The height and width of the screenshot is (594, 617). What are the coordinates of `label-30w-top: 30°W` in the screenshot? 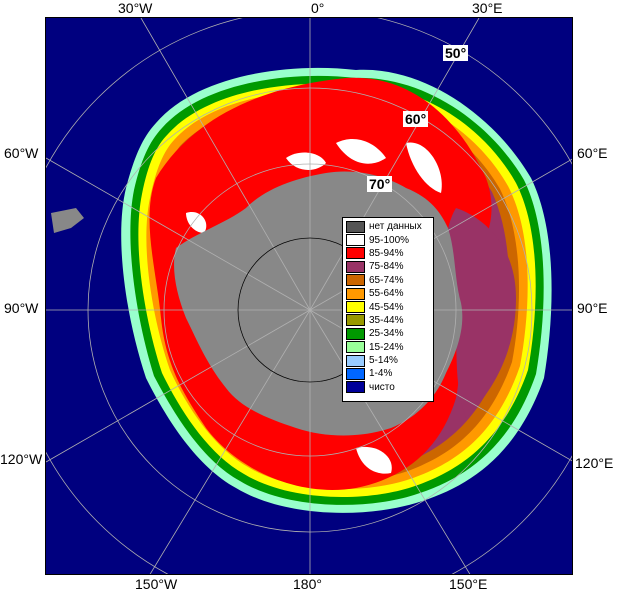 It's located at (135, 8).